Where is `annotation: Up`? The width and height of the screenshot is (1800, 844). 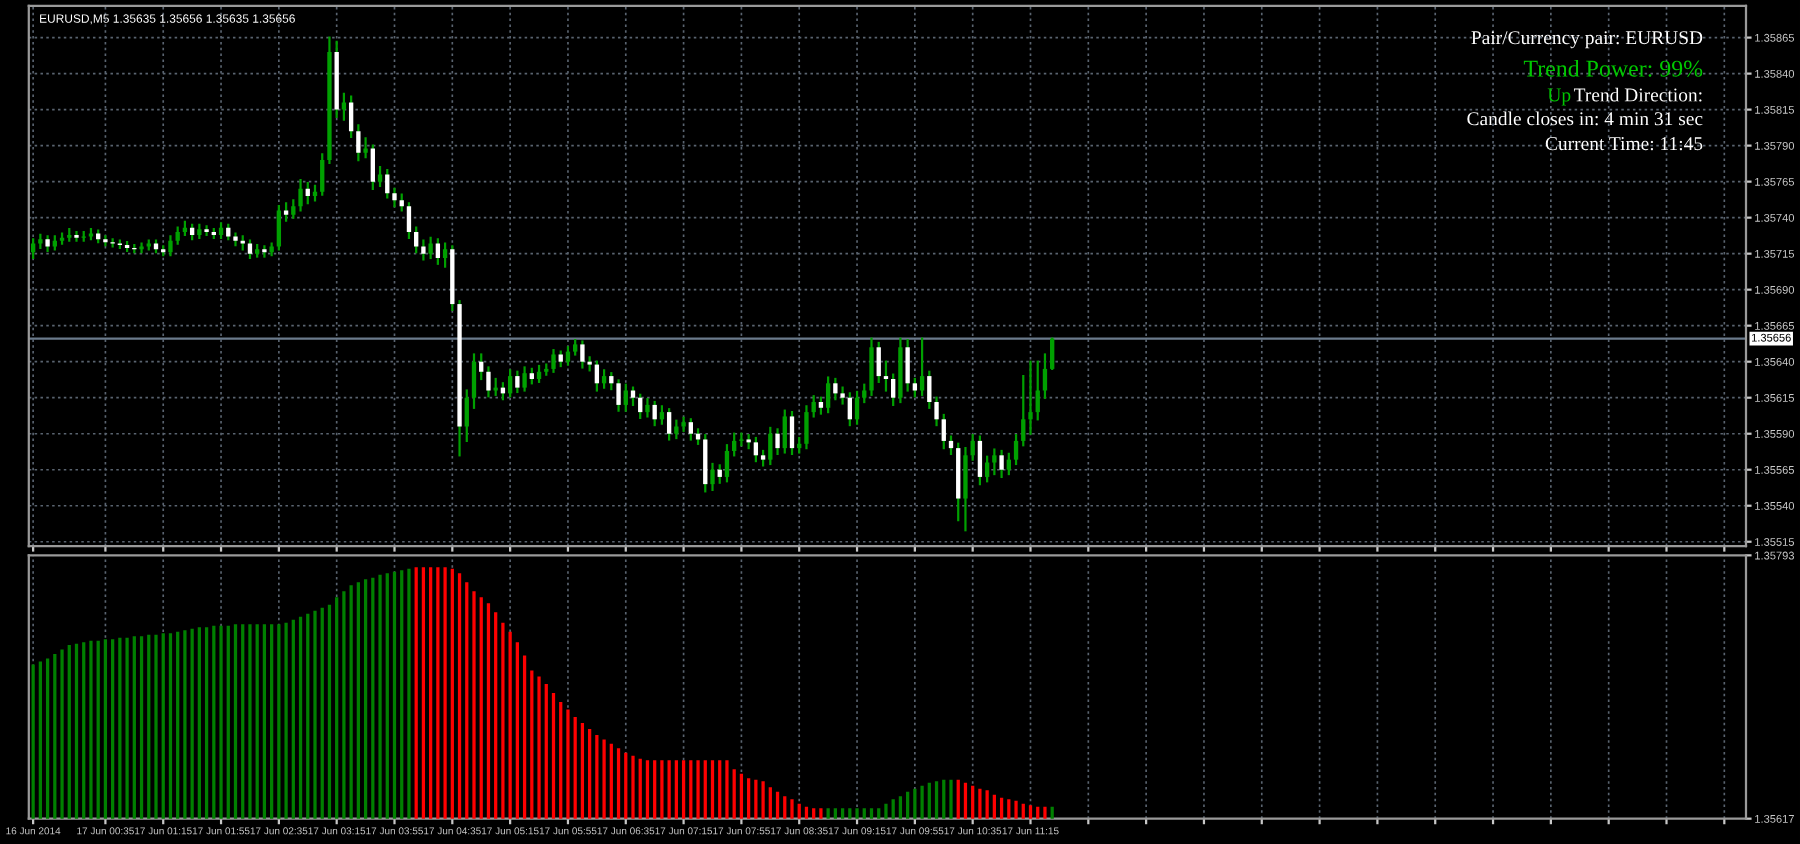 annotation: Up is located at coordinates (1559, 97).